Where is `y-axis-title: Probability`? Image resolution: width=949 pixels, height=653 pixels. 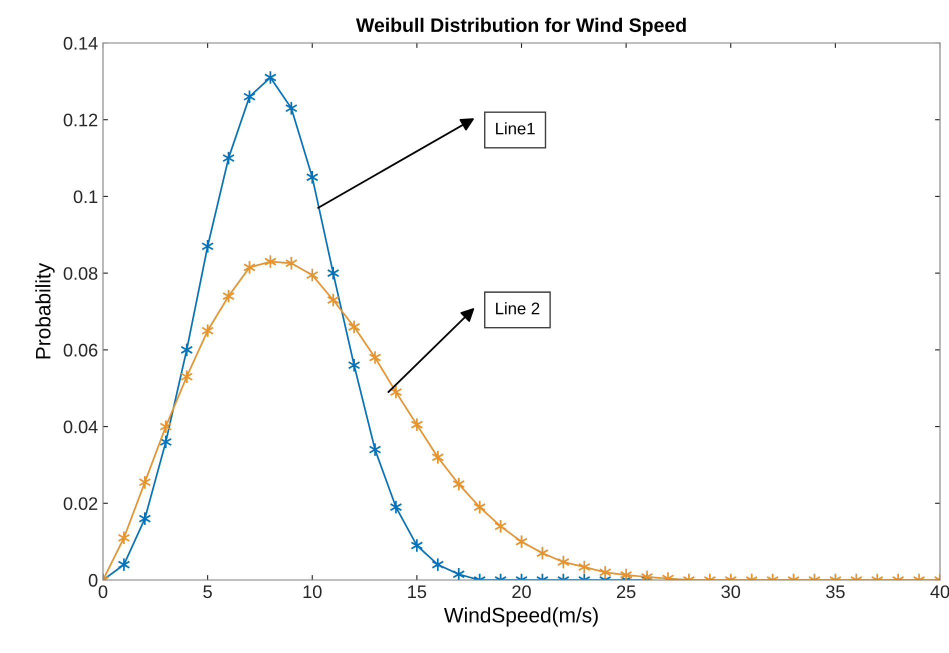
y-axis-title: Probability is located at coordinates (45, 310).